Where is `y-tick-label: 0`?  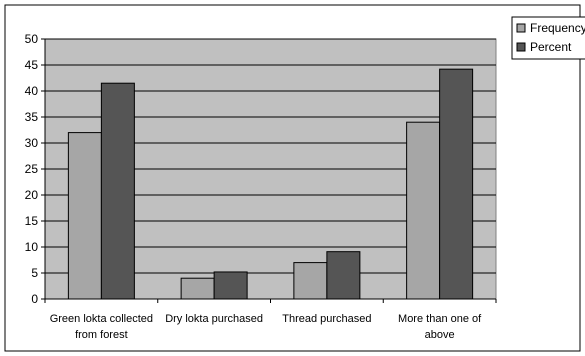 y-tick-label: 0 is located at coordinates (34, 299).